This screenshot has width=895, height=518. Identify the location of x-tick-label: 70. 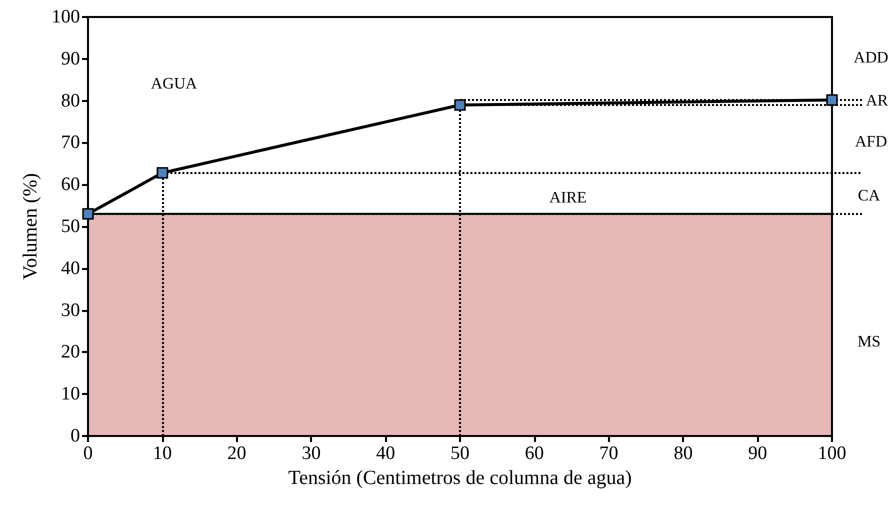
(608, 453).